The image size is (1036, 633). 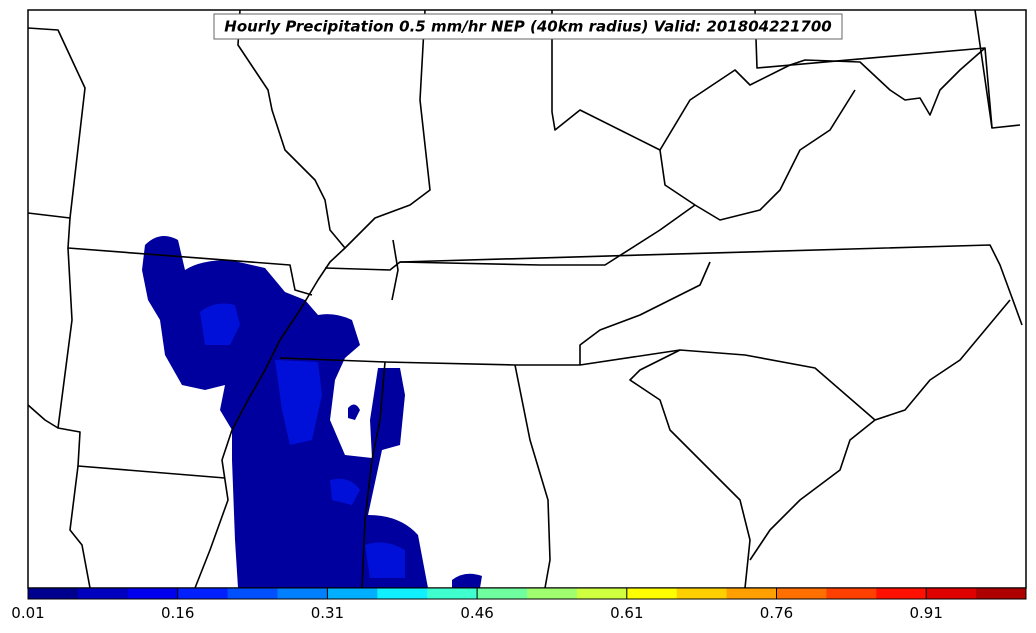 What do you see at coordinates (925, 613) in the screenshot?
I see `colorbar-tick-label: 0.91` at bounding box center [925, 613].